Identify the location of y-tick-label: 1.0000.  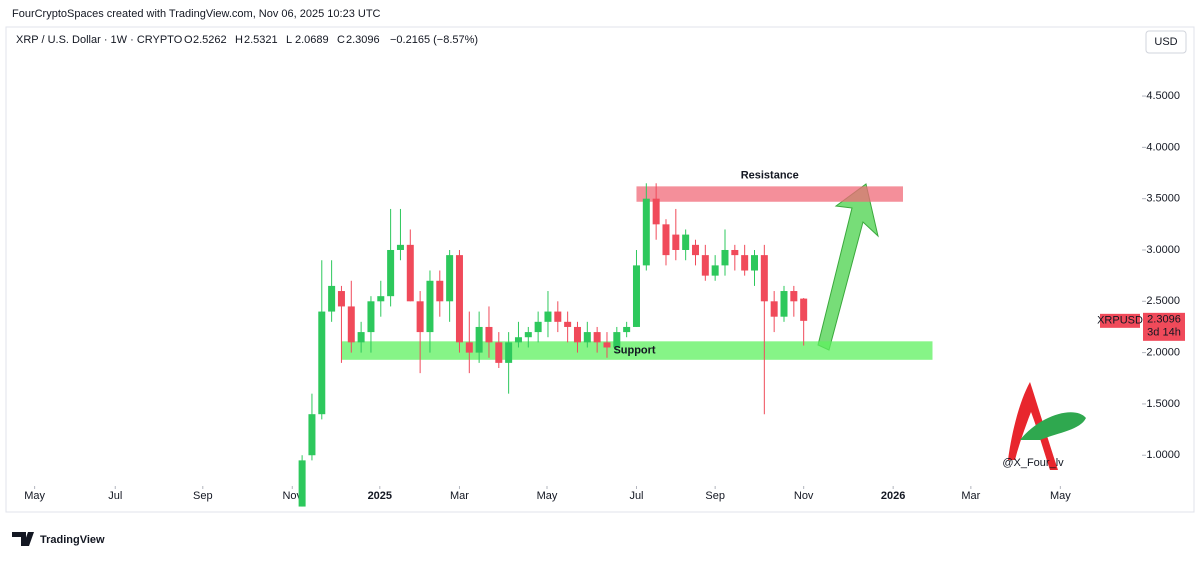
(1163, 455).